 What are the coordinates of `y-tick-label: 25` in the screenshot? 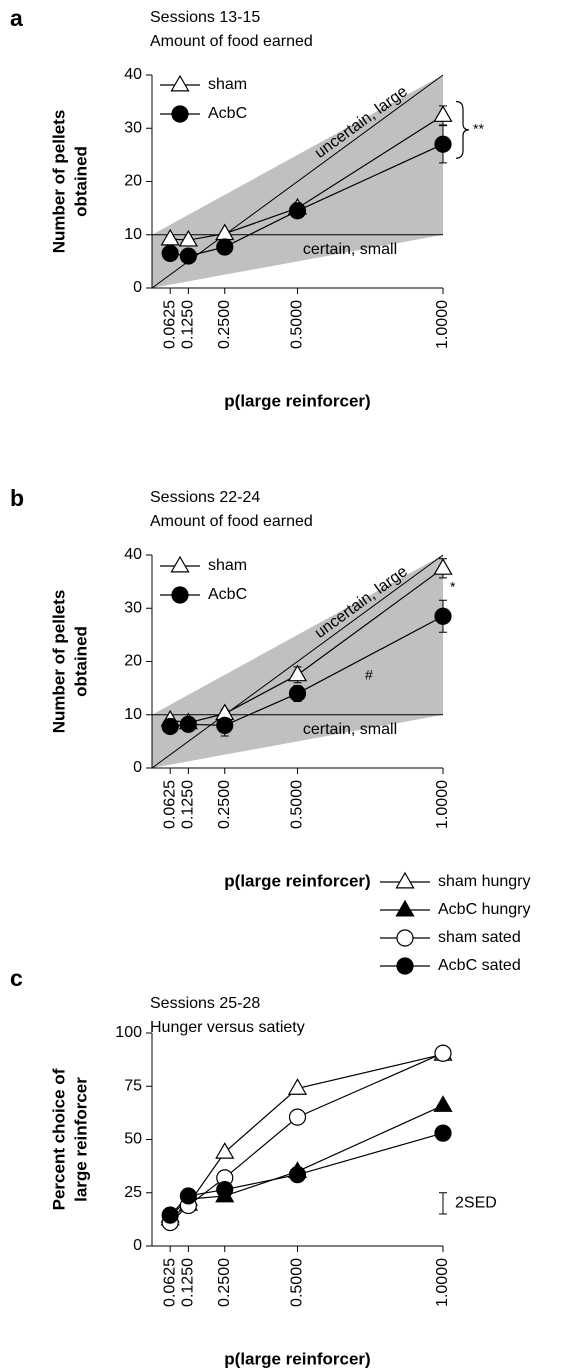 It's located at (133, 1192).